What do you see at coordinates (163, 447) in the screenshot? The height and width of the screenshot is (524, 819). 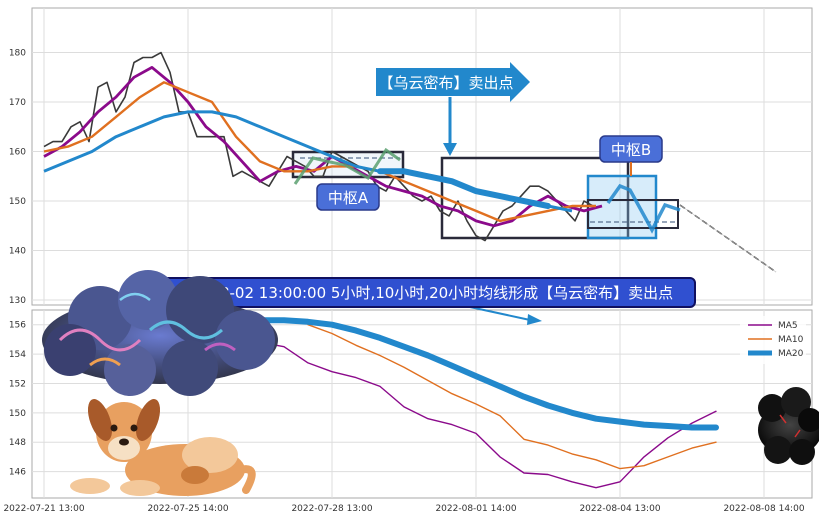 I see `dog-illustration` at bounding box center [163, 447].